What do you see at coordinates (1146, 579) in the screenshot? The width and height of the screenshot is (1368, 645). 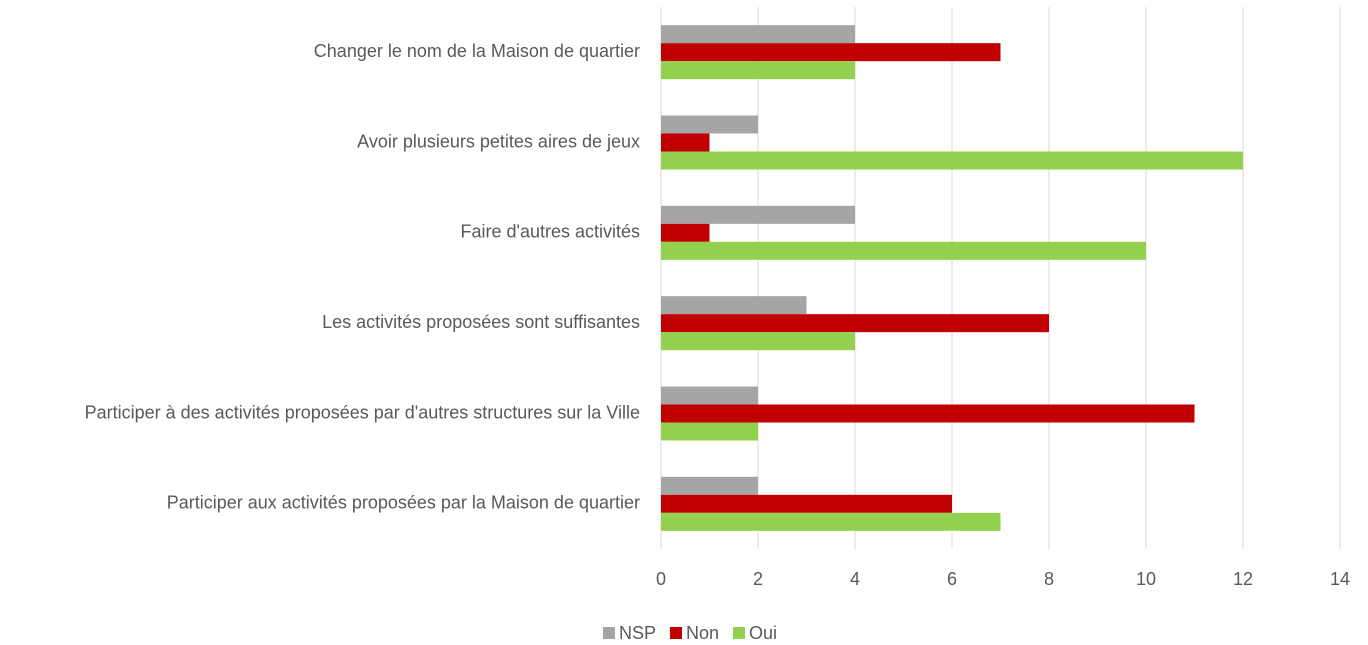 I see `x-tick-label: 10` at bounding box center [1146, 579].